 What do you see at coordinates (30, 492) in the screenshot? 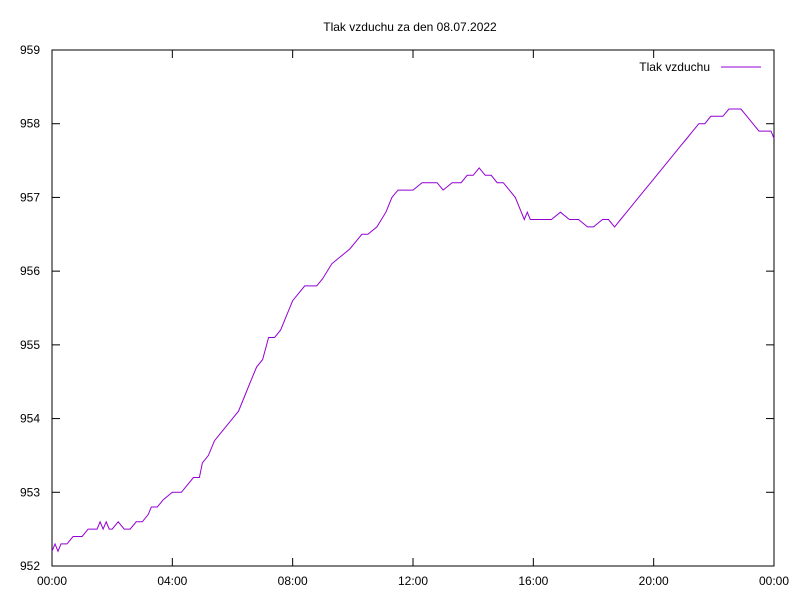
I see `y-tick-label: 953` at bounding box center [30, 492].